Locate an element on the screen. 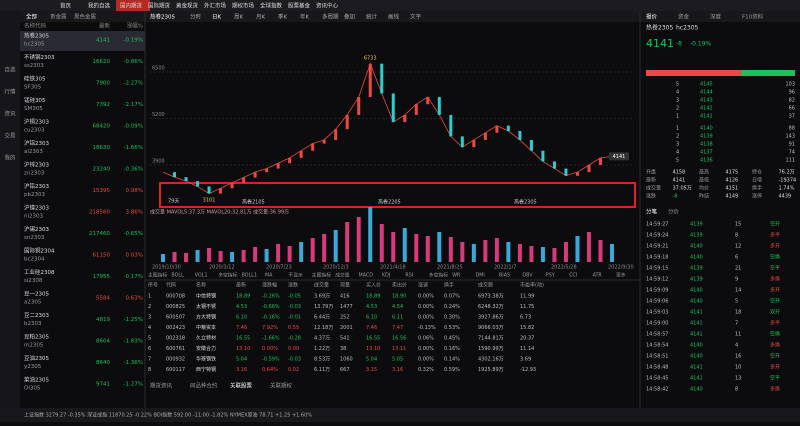  trades-tab: 分价 is located at coordinates (674, 212).